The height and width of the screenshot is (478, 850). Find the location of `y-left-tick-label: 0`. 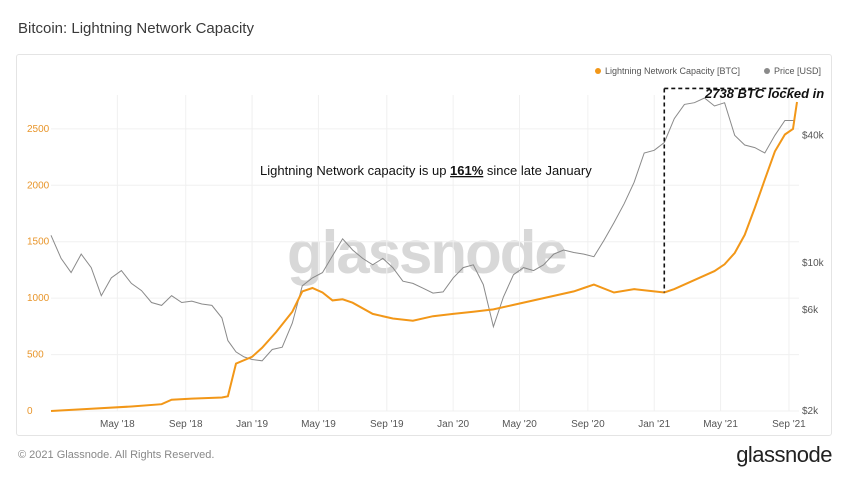

y-left-tick-label: 0 is located at coordinates (30, 411).